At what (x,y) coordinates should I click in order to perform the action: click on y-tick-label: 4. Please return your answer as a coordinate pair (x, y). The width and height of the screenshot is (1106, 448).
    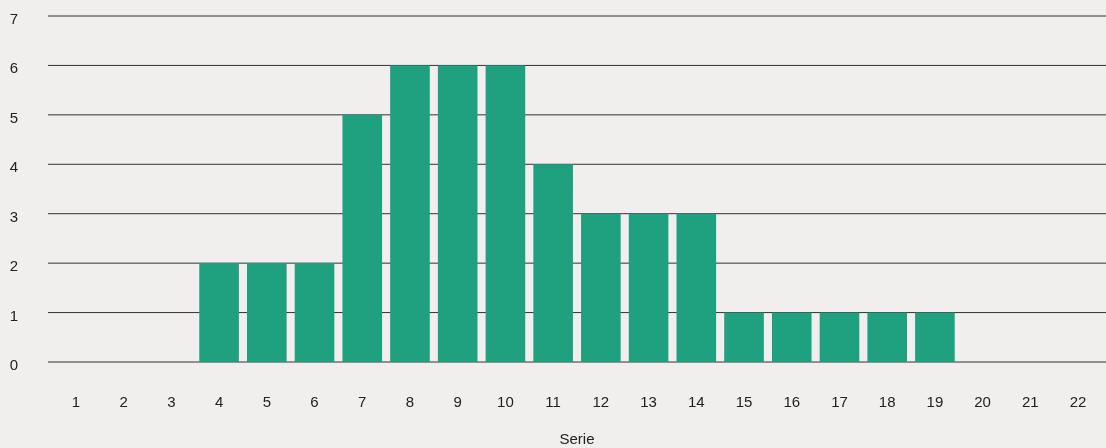
    Looking at the image, I should click on (14, 167).